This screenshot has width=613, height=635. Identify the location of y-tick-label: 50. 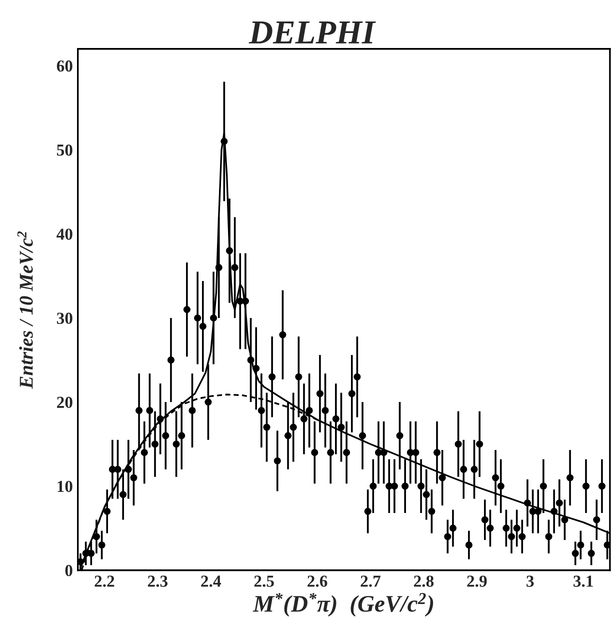
(64, 150).